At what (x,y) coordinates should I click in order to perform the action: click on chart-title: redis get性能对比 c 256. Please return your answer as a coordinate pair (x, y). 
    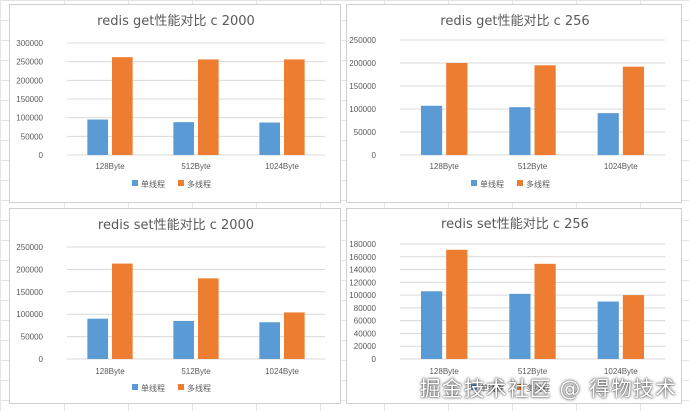
    Looking at the image, I should click on (514, 21).